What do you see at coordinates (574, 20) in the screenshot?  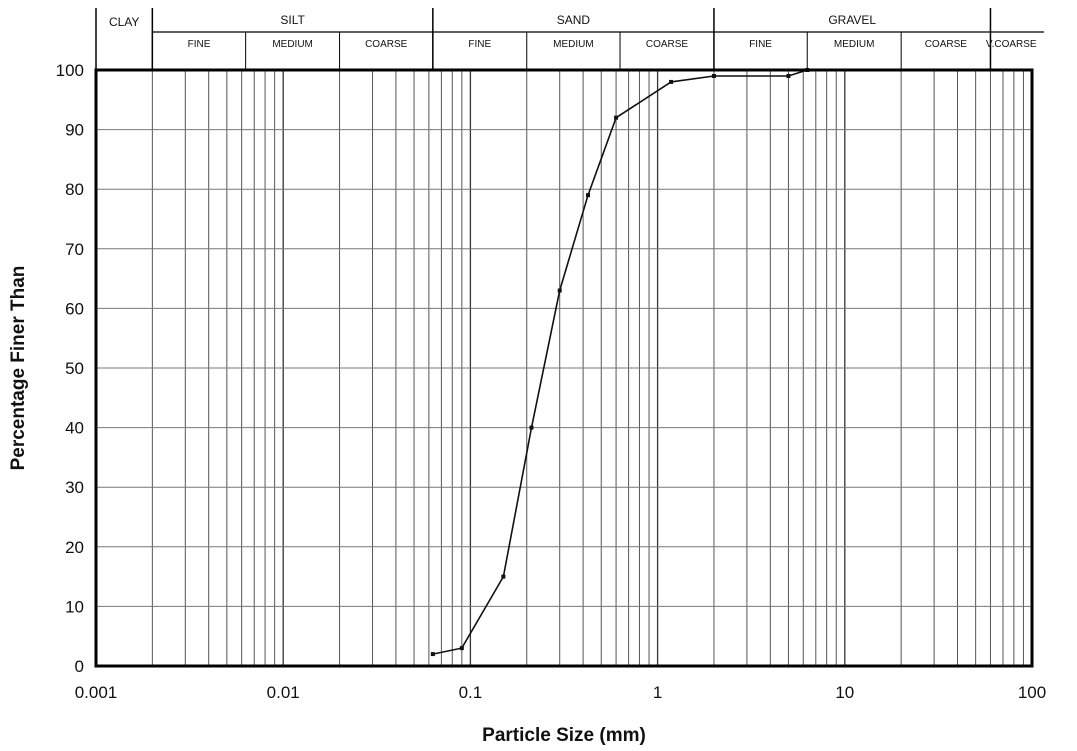 I see `band-label: SAND` at bounding box center [574, 20].